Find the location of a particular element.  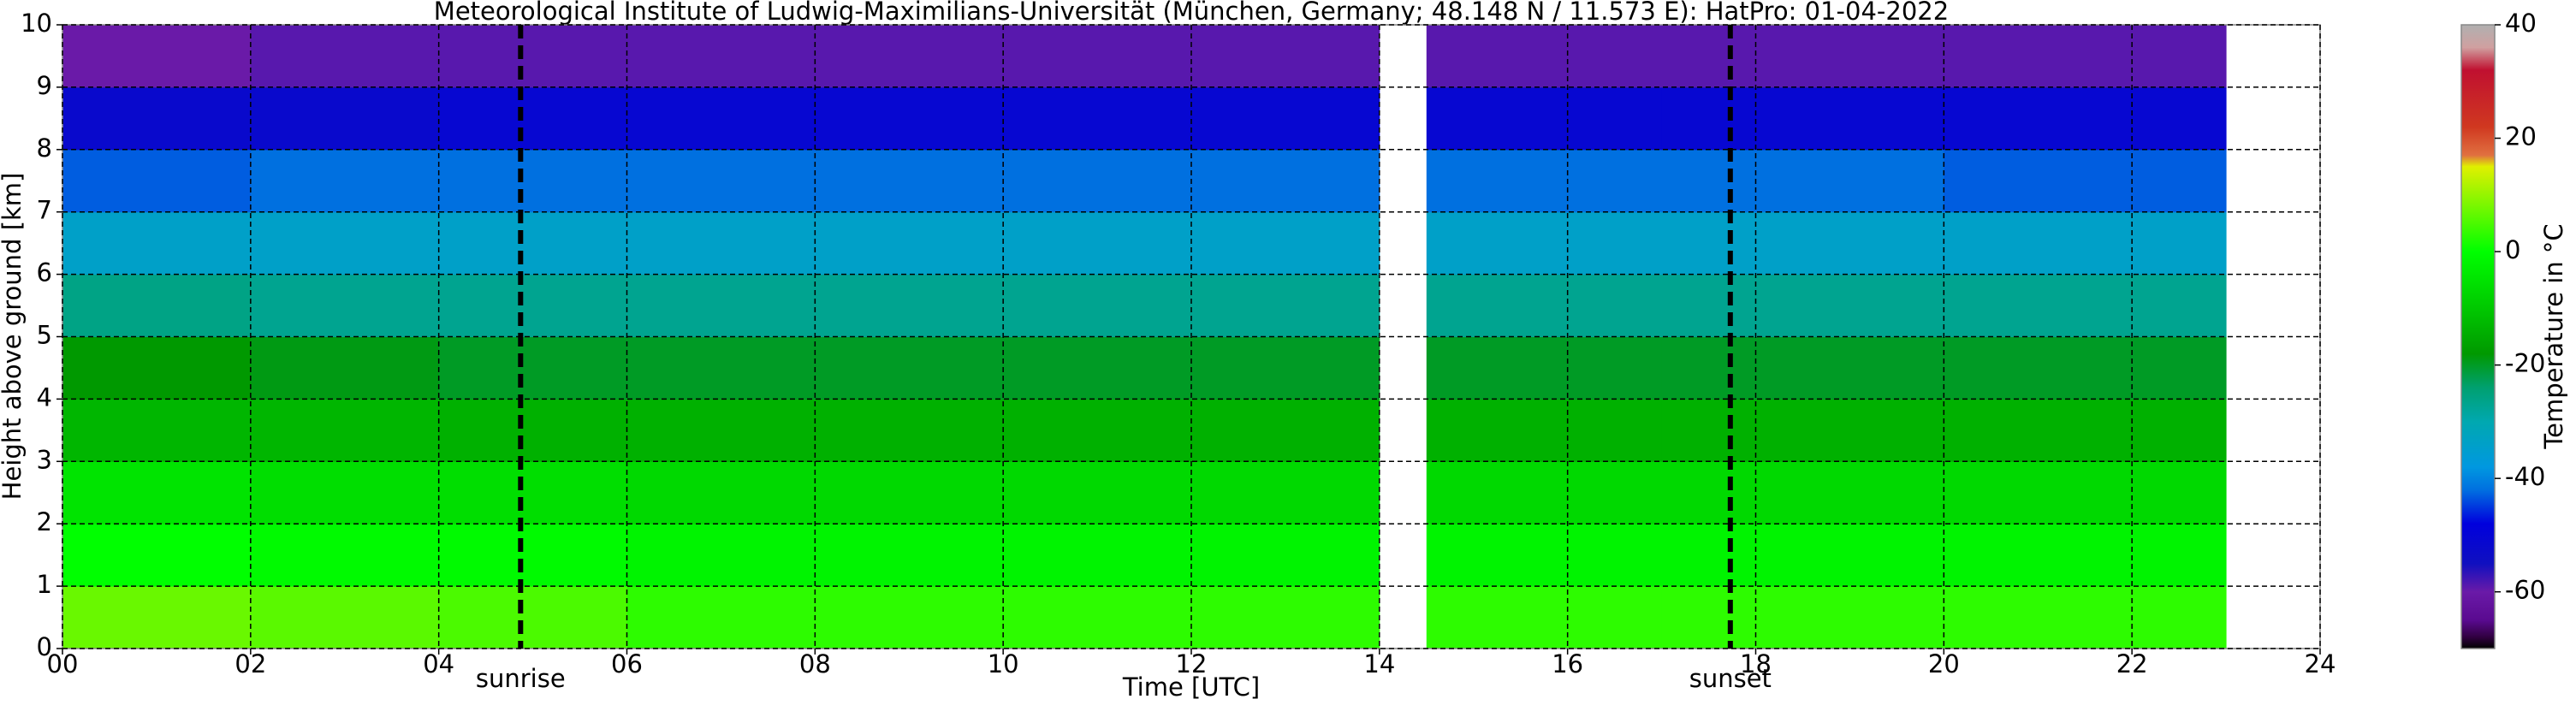

y-tick-label: 2 is located at coordinates (44, 521).